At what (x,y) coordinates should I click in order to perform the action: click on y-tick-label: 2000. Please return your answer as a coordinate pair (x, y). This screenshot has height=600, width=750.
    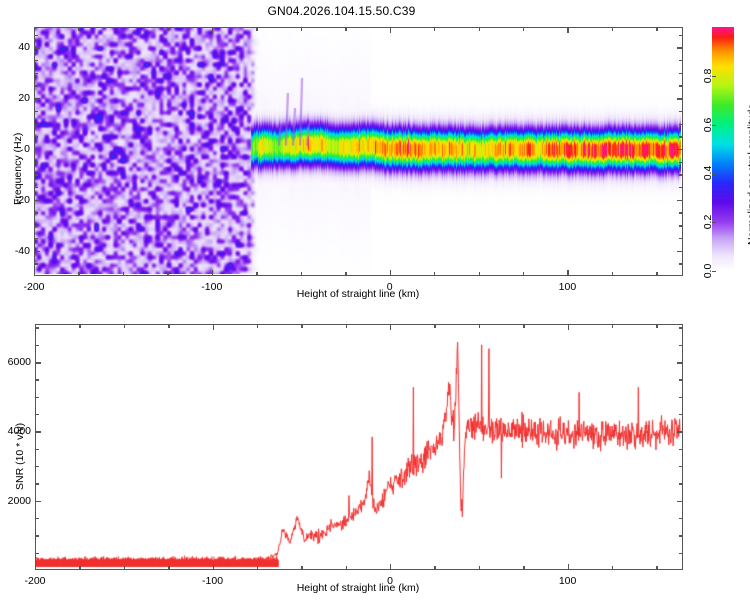
    Looking at the image, I should click on (19, 500).